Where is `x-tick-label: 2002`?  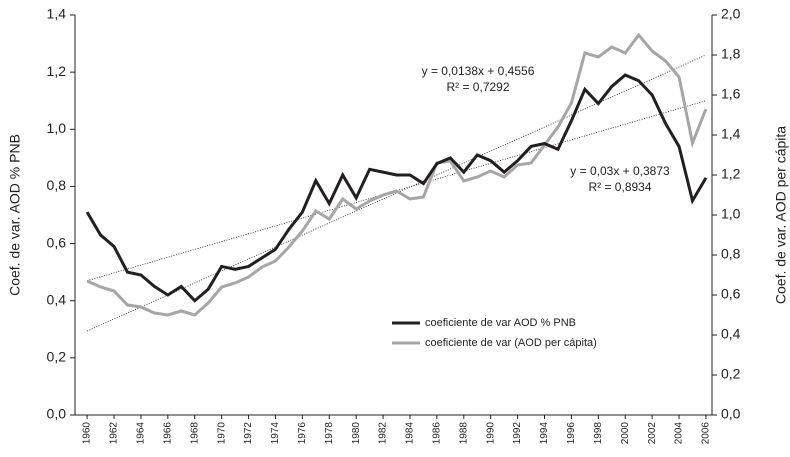
x-tick-label: 2002 is located at coordinates (652, 433).